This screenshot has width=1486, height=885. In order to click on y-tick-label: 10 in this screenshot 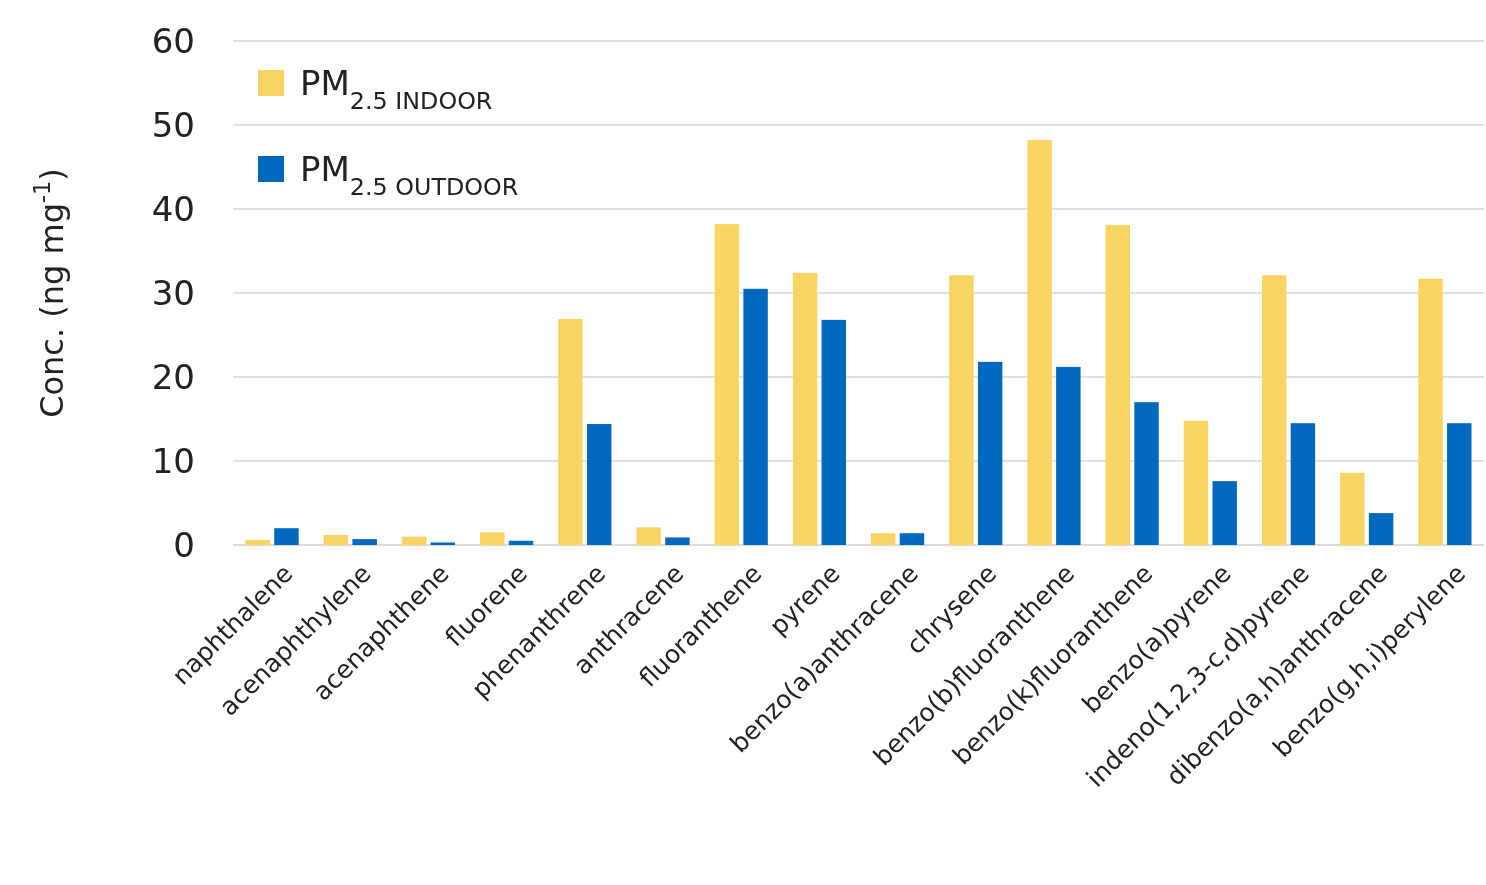, I will do `click(173, 460)`.